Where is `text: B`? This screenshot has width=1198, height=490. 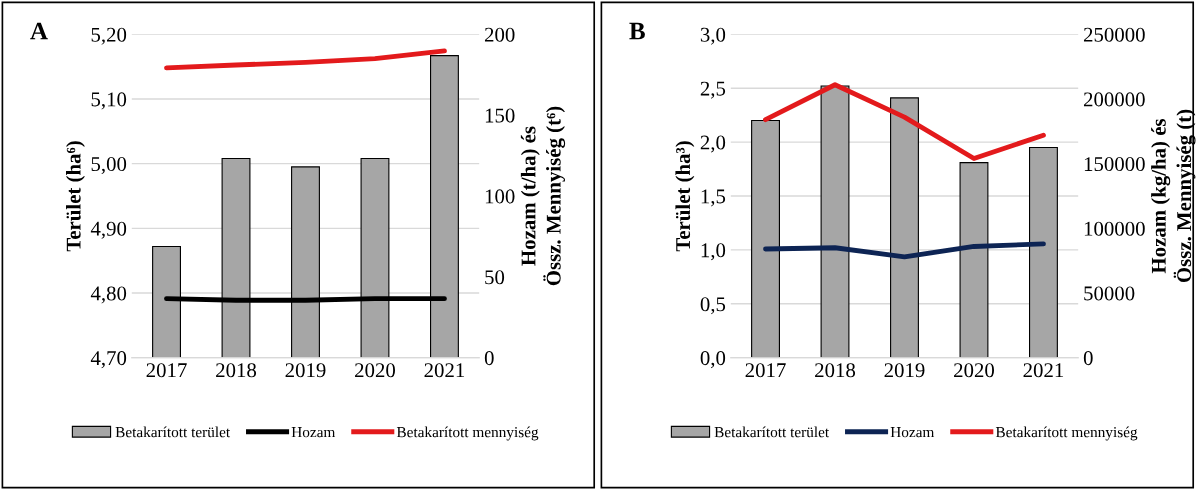
text: B is located at coordinates (637, 31).